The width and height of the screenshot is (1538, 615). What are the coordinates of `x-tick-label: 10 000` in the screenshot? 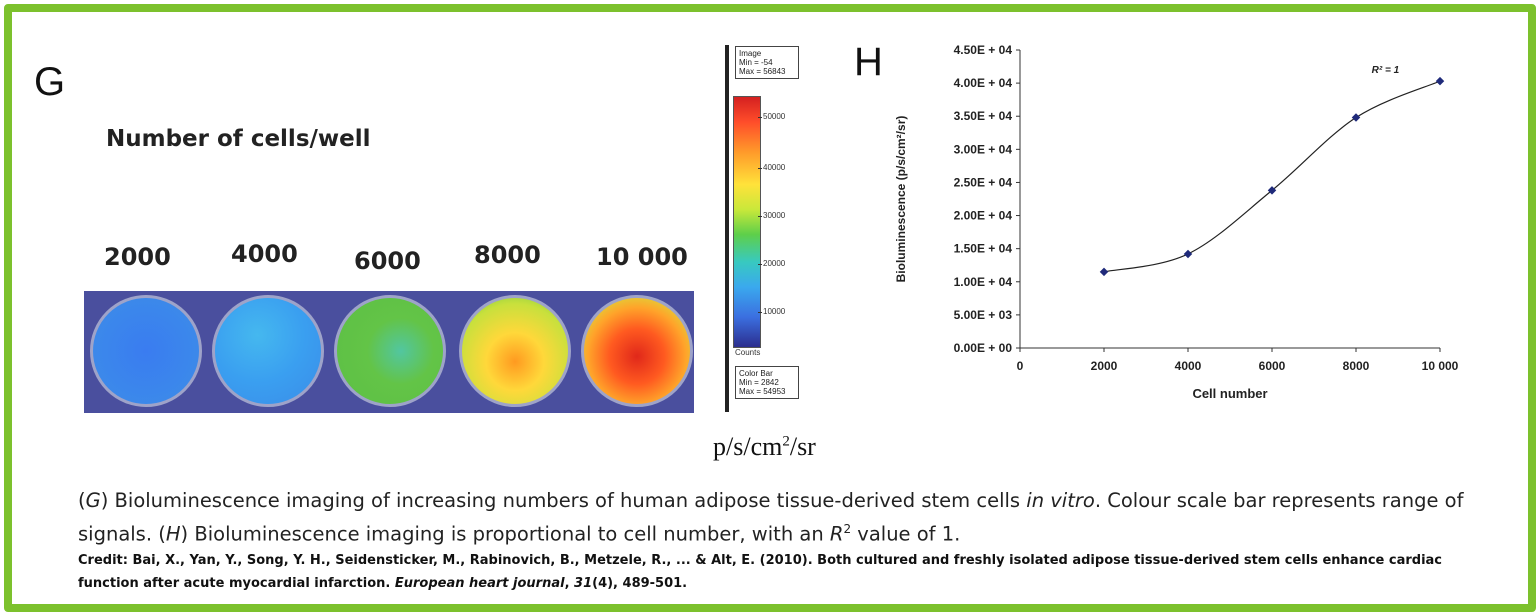 It's located at (1440, 366).